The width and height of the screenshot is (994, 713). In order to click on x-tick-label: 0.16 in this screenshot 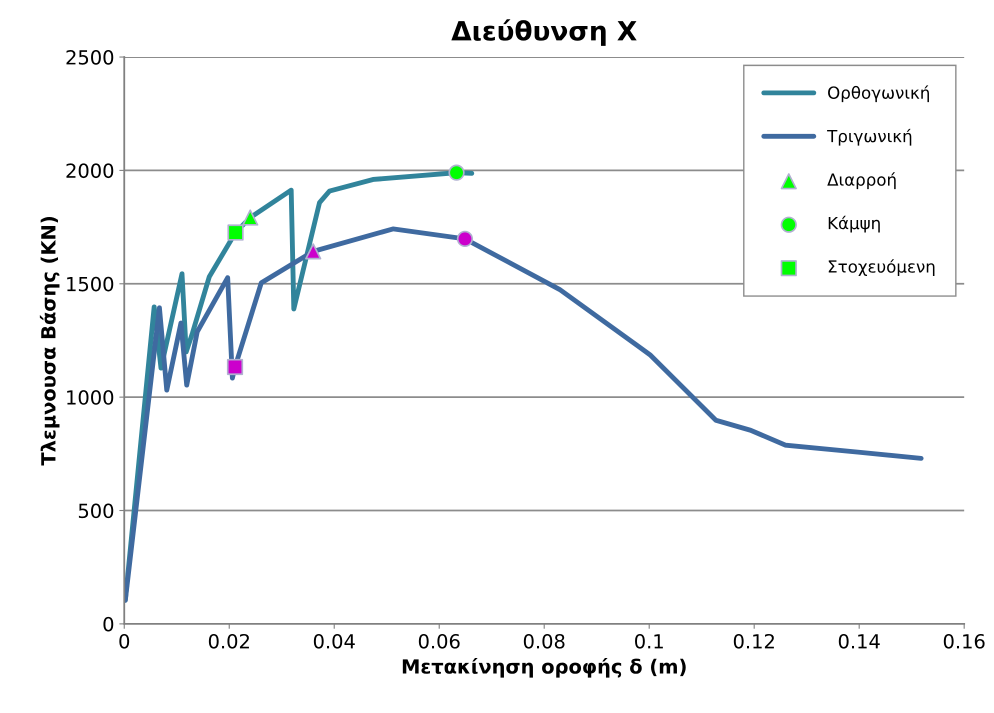, I will do `click(964, 641)`.